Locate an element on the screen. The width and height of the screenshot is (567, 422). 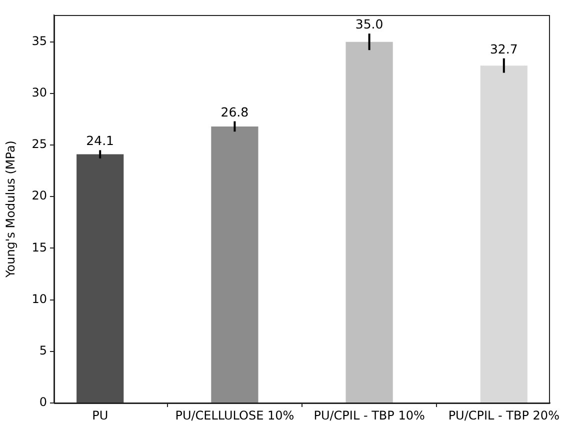
y-tick-label: 0 is located at coordinates (43, 402).